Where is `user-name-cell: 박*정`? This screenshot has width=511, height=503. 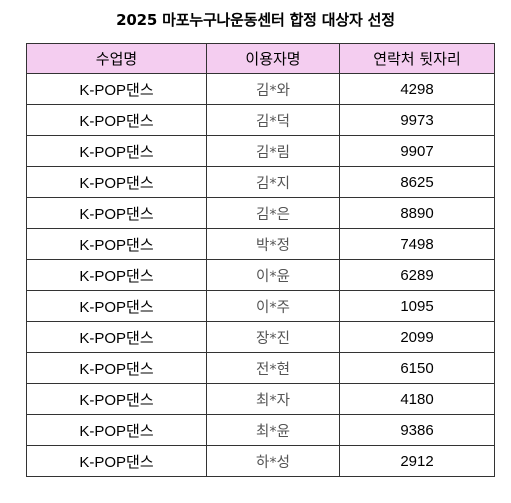 user-name-cell: 박*정 is located at coordinates (273, 244).